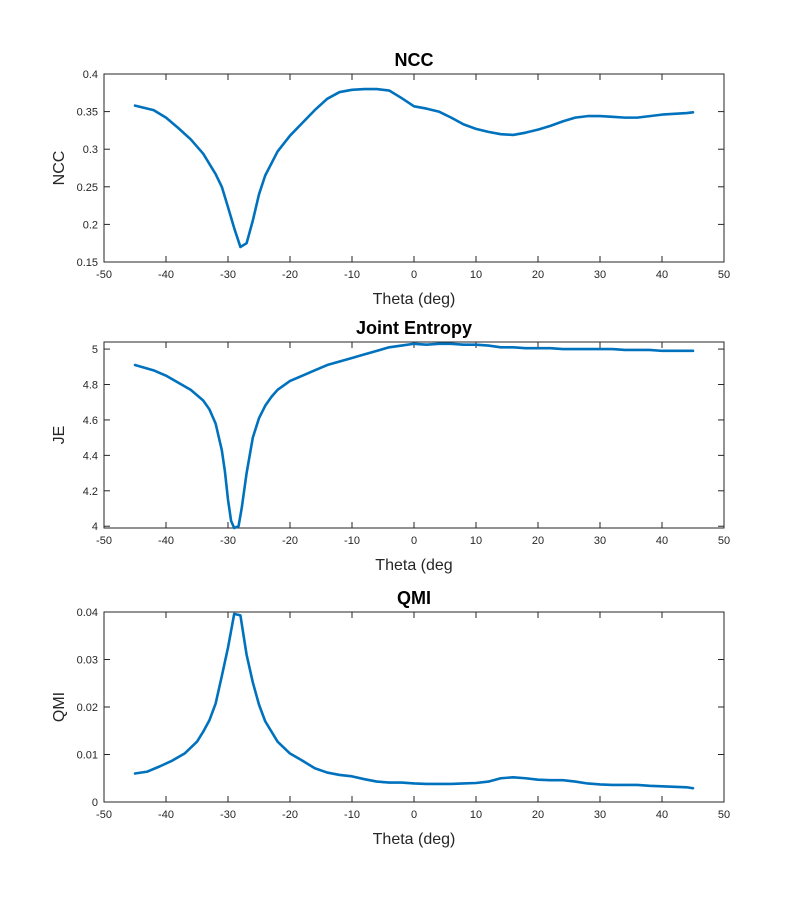  What do you see at coordinates (59, 707) in the screenshot?
I see `y-axis-label: QMI` at bounding box center [59, 707].